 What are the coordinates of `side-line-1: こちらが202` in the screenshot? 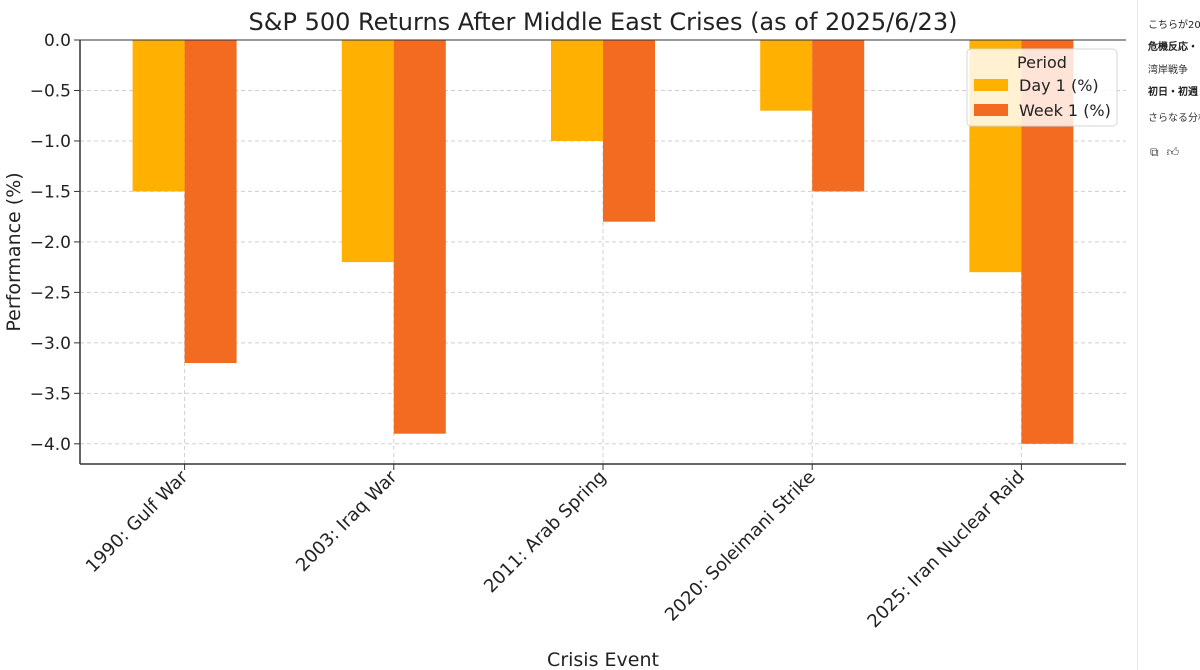 It's located at (1174, 25).